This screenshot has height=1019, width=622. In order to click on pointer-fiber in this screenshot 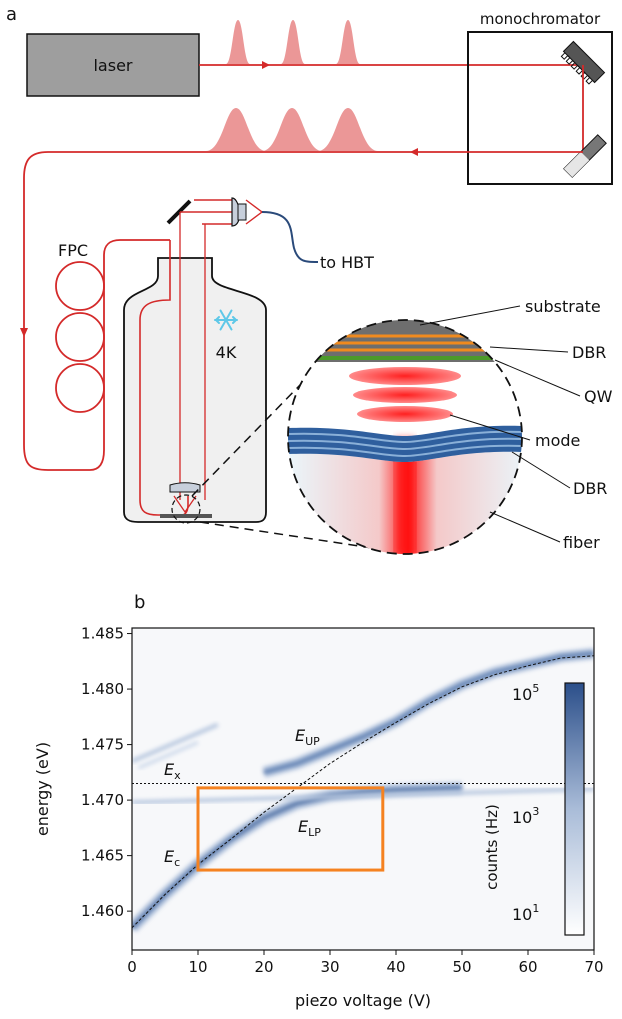, I will do `click(525, 527)`.